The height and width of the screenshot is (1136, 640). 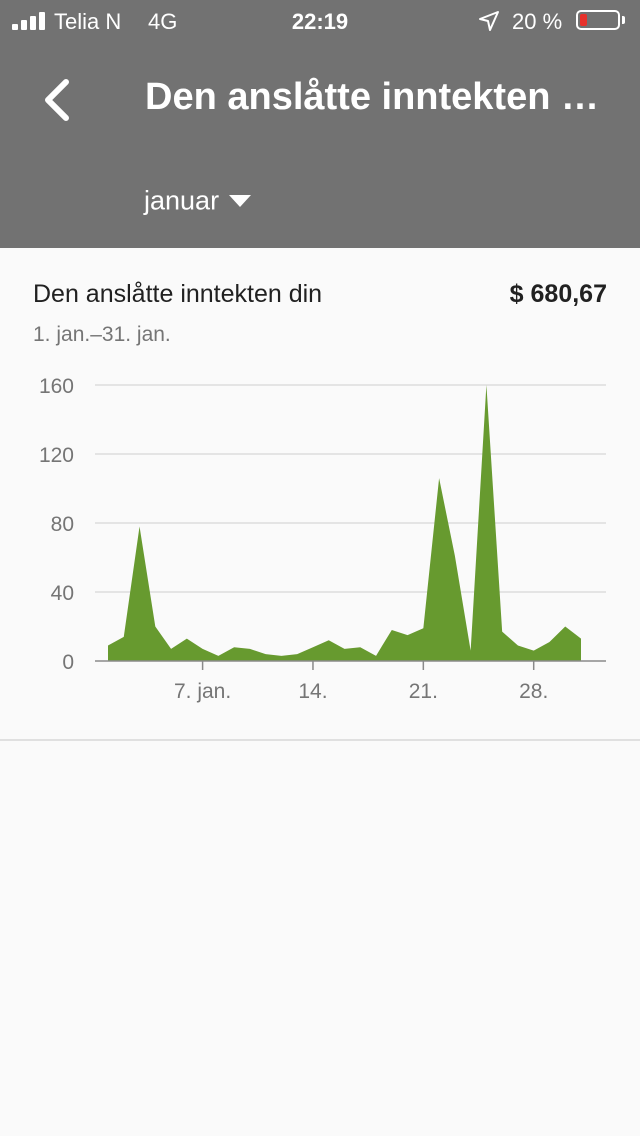 What do you see at coordinates (598, 20) in the screenshot?
I see `battery-icon` at bounding box center [598, 20].